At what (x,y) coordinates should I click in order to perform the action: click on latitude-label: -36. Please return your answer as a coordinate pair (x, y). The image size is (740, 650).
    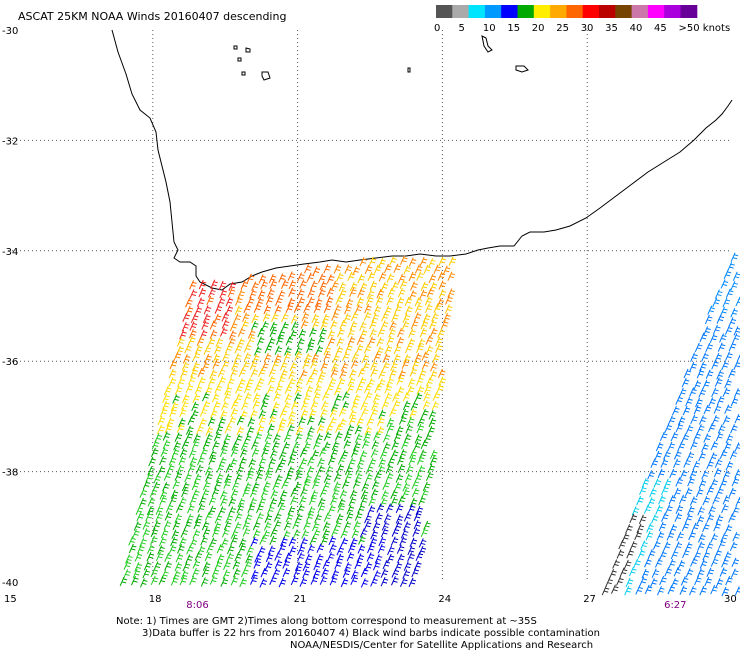
    Looking at the image, I should click on (10, 362).